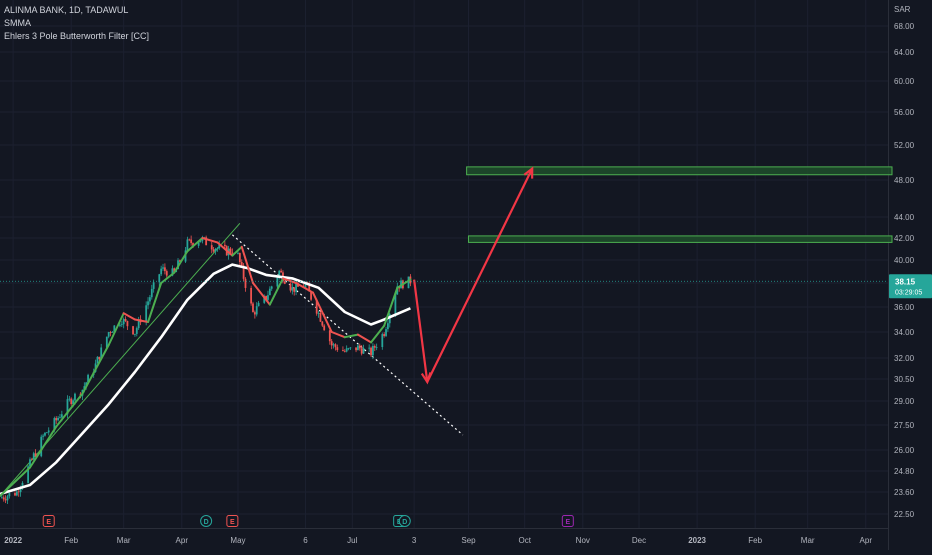 Image resolution: width=932 pixels, height=555 pixels. I want to click on price-tick-label: 60.00, so click(904, 81).